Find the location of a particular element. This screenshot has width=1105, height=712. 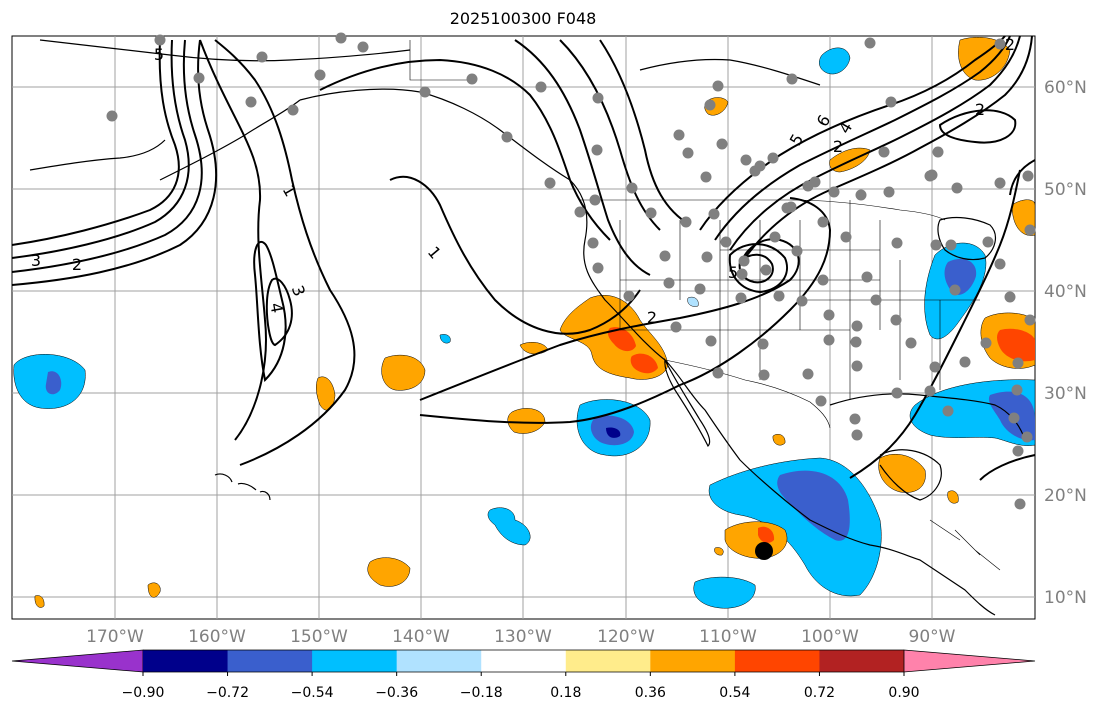

colorbar-tick-label: −0.90 is located at coordinates (143, 693).